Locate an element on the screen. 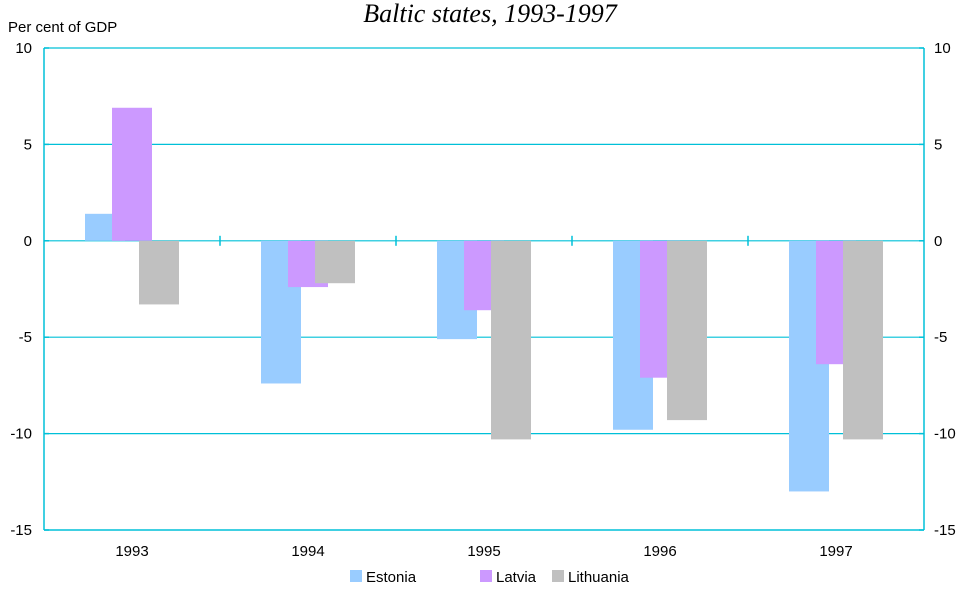  y-tick-label-right: -5 is located at coordinates (940, 337).